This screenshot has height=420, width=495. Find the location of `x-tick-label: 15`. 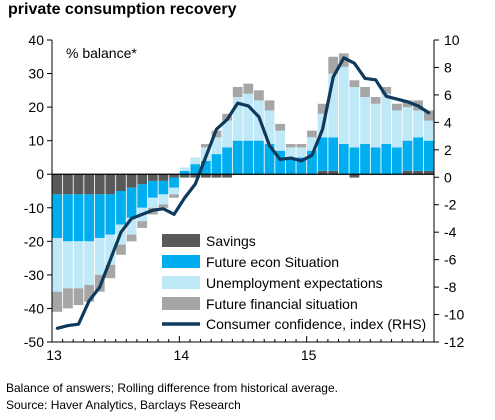

x-tick-label: 15 is located at coordinates (309, 355).